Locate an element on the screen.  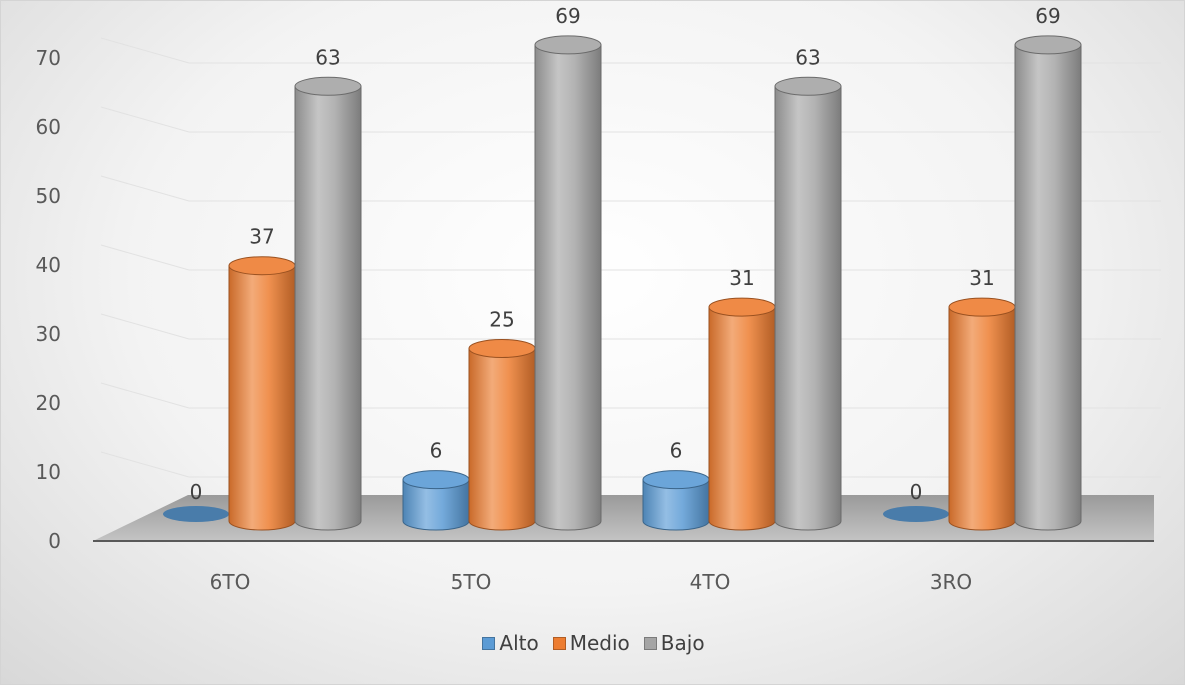
legend: Alto Medio Bajo is located at coordinates (593, 643).